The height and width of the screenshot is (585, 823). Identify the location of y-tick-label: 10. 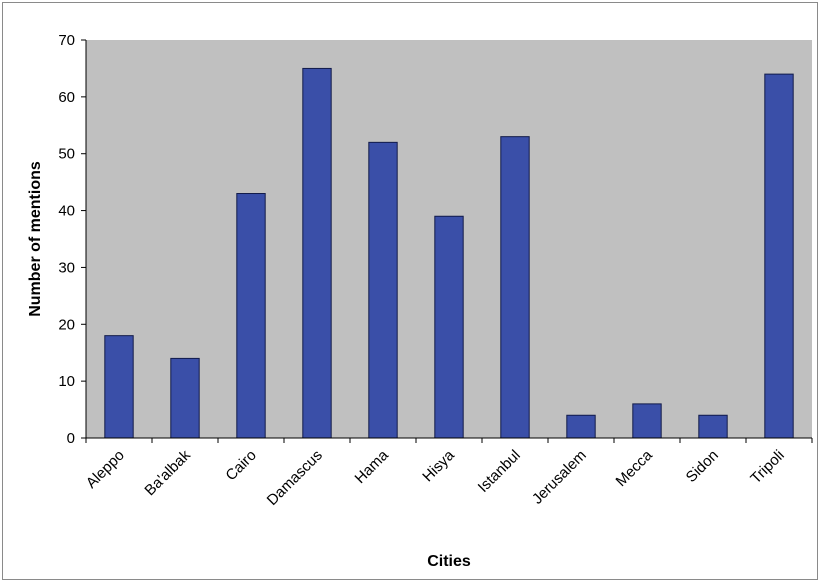
(66, 381).